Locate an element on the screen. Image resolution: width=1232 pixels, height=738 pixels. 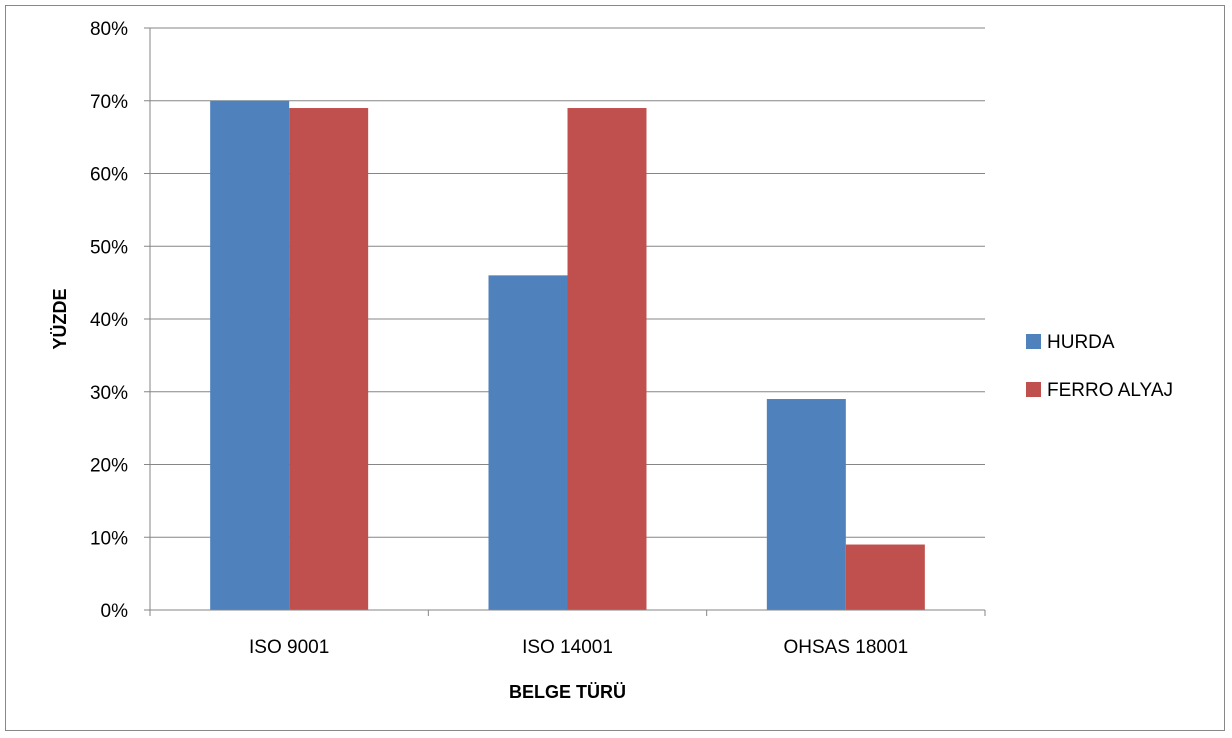
y-tick-label: 50% is located at coordinates (109, 247).